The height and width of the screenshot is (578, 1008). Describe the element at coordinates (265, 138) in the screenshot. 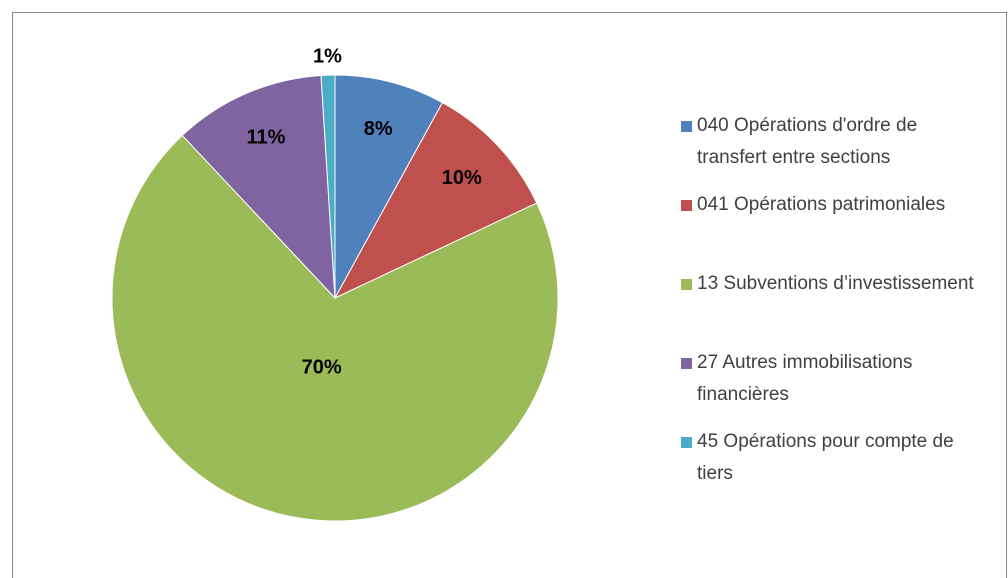

I see `data-label: 11%` at that location.